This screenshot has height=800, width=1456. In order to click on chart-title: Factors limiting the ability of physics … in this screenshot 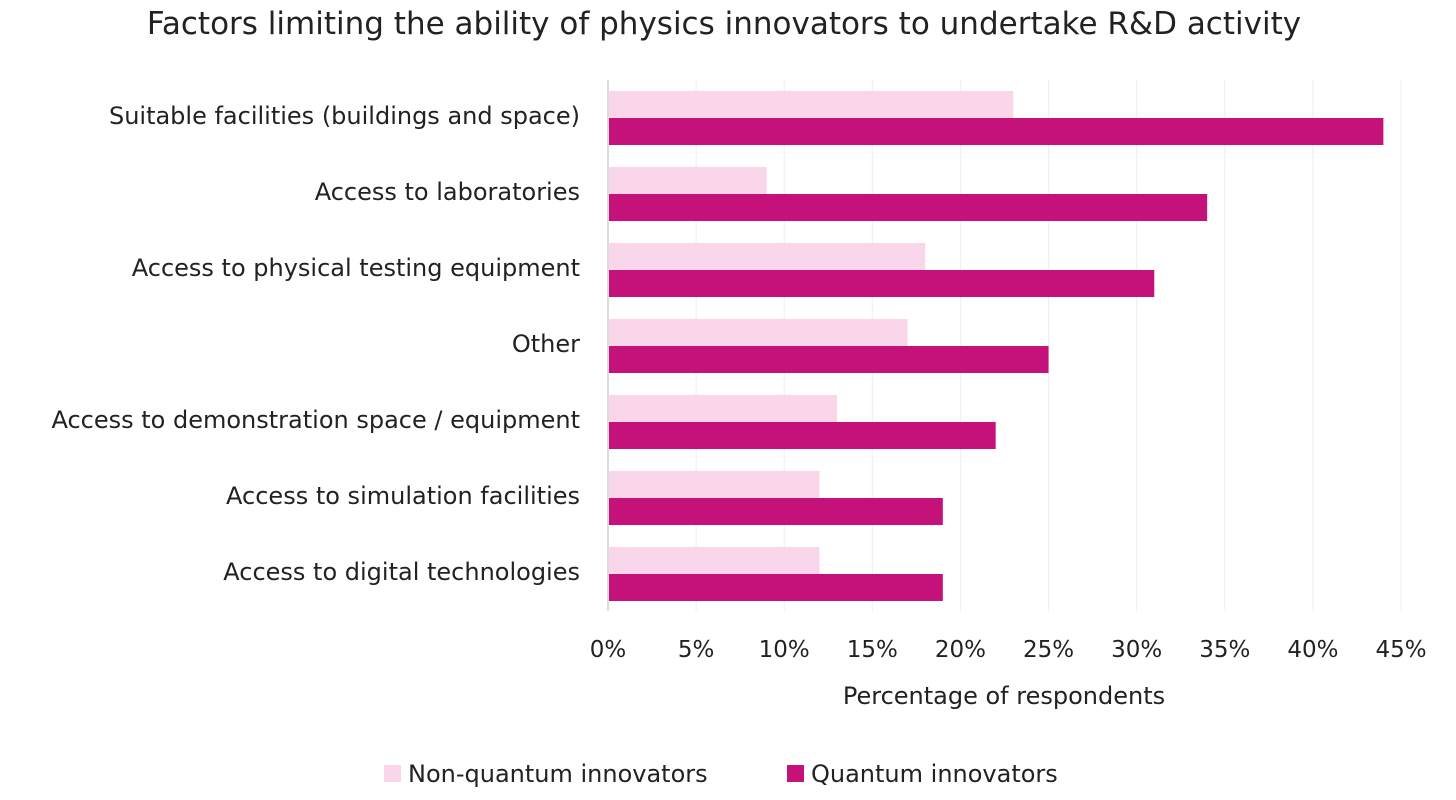, I will do `click(724, 24)`.